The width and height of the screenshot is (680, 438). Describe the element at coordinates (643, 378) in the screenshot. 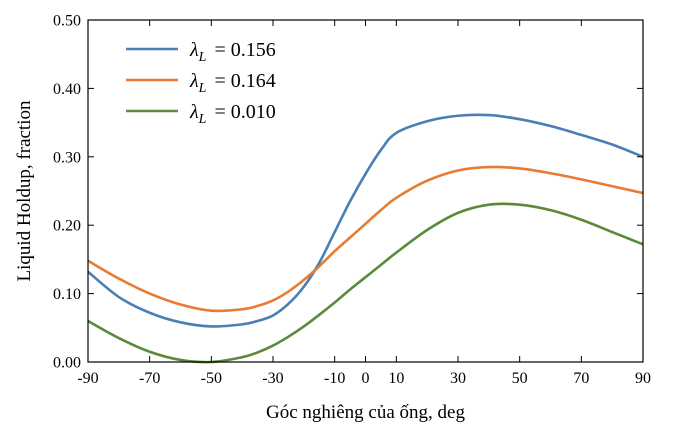

I see `x-tick-label-10: 90` at that location.